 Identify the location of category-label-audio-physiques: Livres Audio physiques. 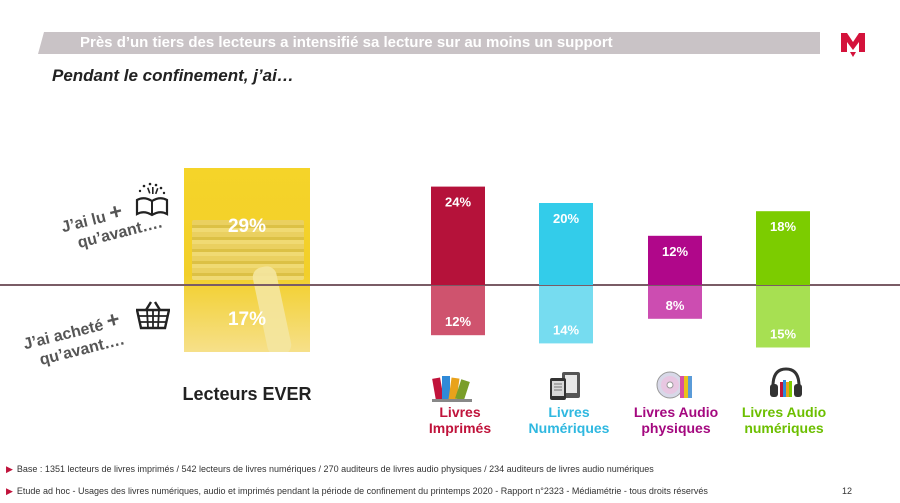
(676, 420).